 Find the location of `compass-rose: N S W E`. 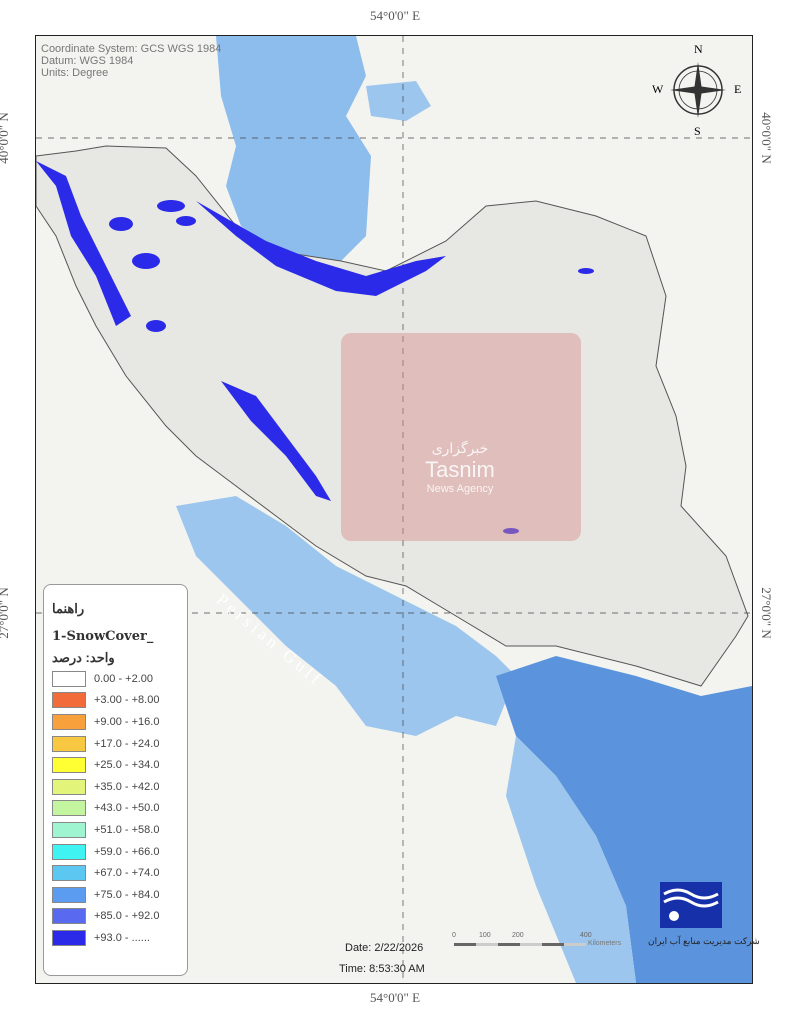

compass-rose: N S W E is located at coordinates (696, 90).